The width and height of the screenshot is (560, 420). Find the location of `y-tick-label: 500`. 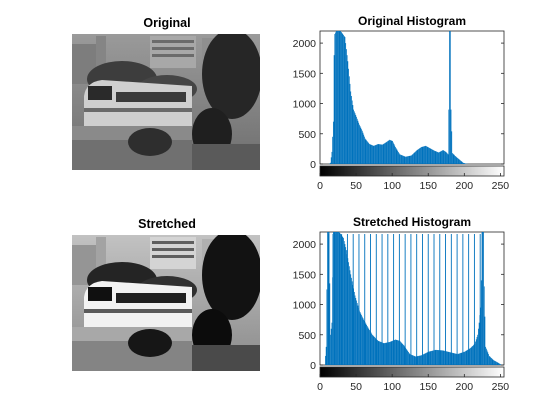

y-tick-label: 500 is located at coordinates (307, 135).